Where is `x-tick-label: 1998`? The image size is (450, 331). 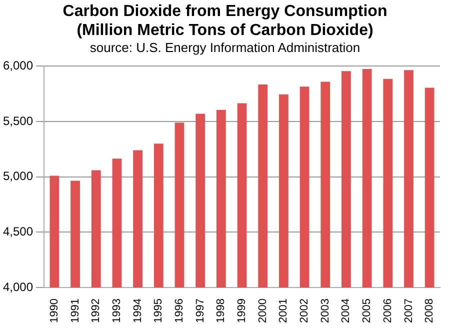 x-tick-label: 1998 is located at coordinates (221, 311).